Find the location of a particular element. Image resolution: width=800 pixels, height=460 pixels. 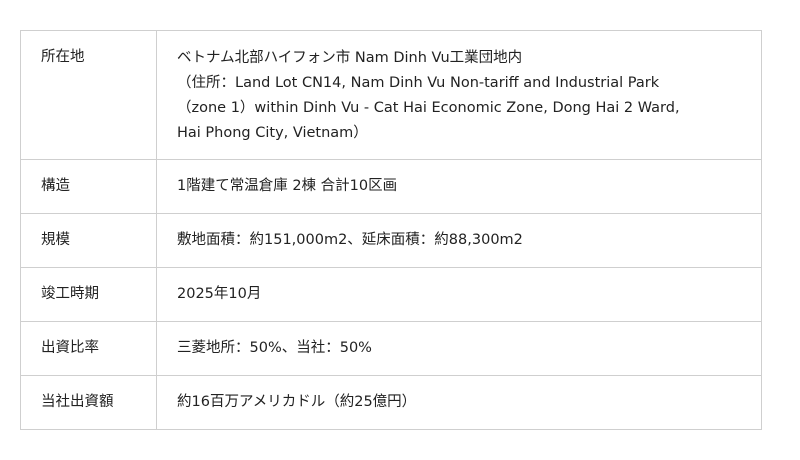

row-label: 竣工時期 is located at coordinates (88, 294).